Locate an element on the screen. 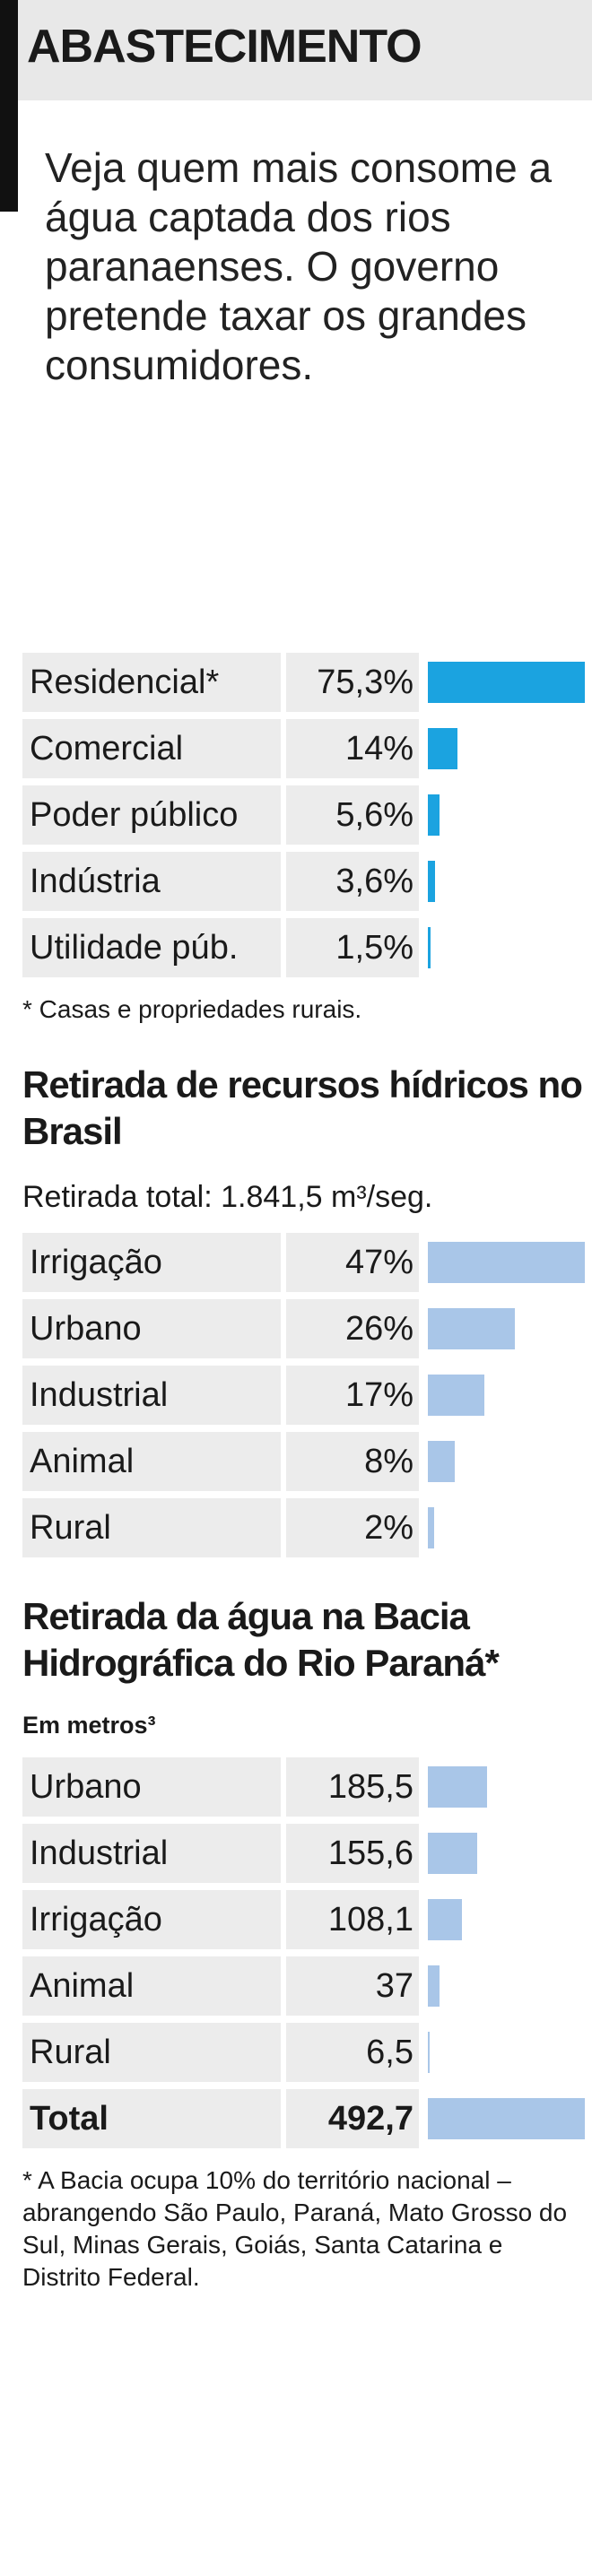  value-label: 5,6% is located at coordinates (353, 815).